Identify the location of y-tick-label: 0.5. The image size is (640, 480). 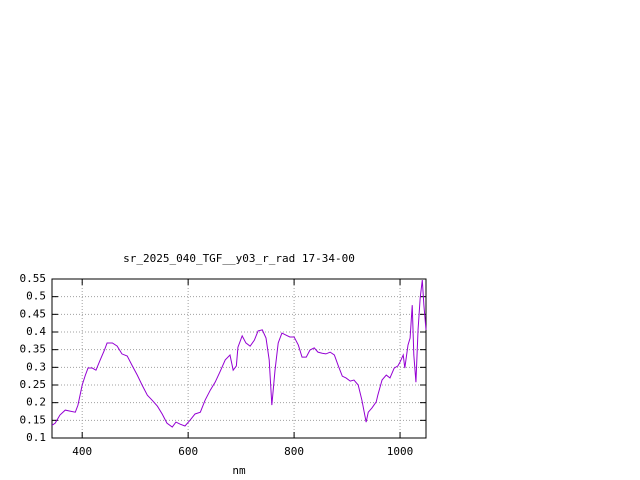
(36, 296).